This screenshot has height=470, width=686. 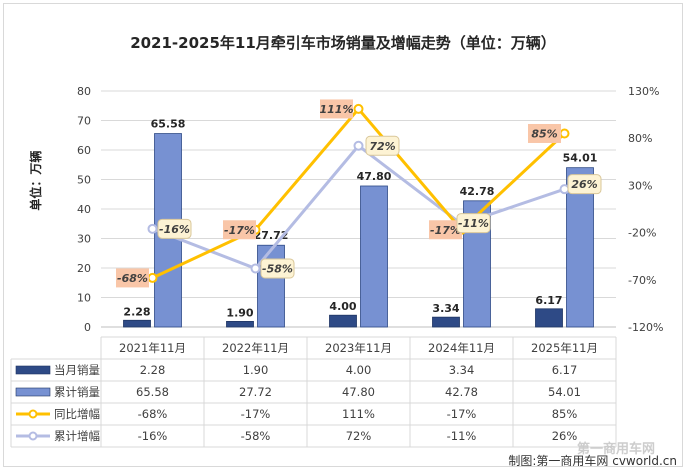 I want to click on table-cell: 3.34, so click(x=462, y=370).